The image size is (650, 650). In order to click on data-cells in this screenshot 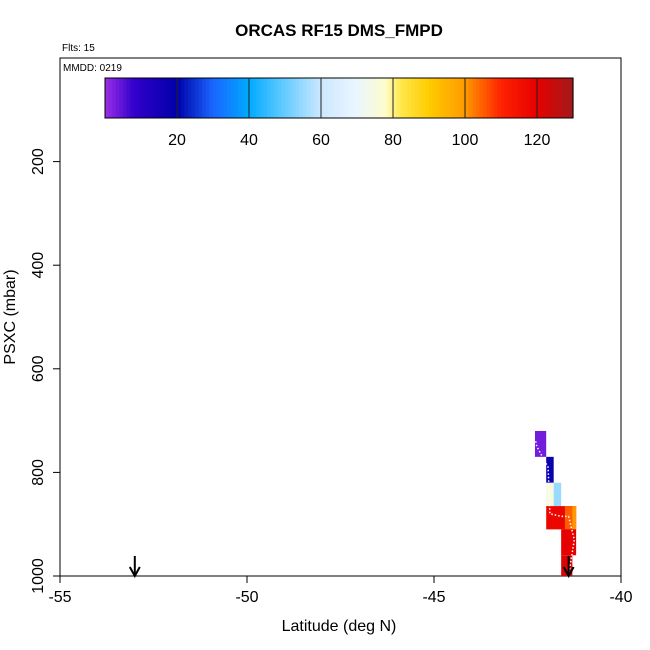, I will do `click(555, 503)`.